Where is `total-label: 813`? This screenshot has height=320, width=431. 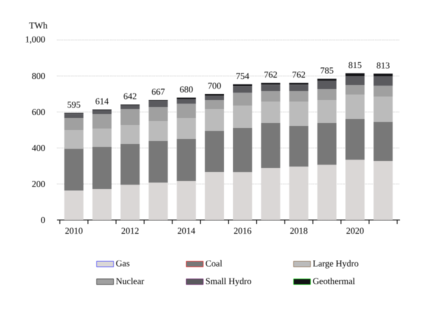 total-label: 813 is located at coordinates (383, 65).